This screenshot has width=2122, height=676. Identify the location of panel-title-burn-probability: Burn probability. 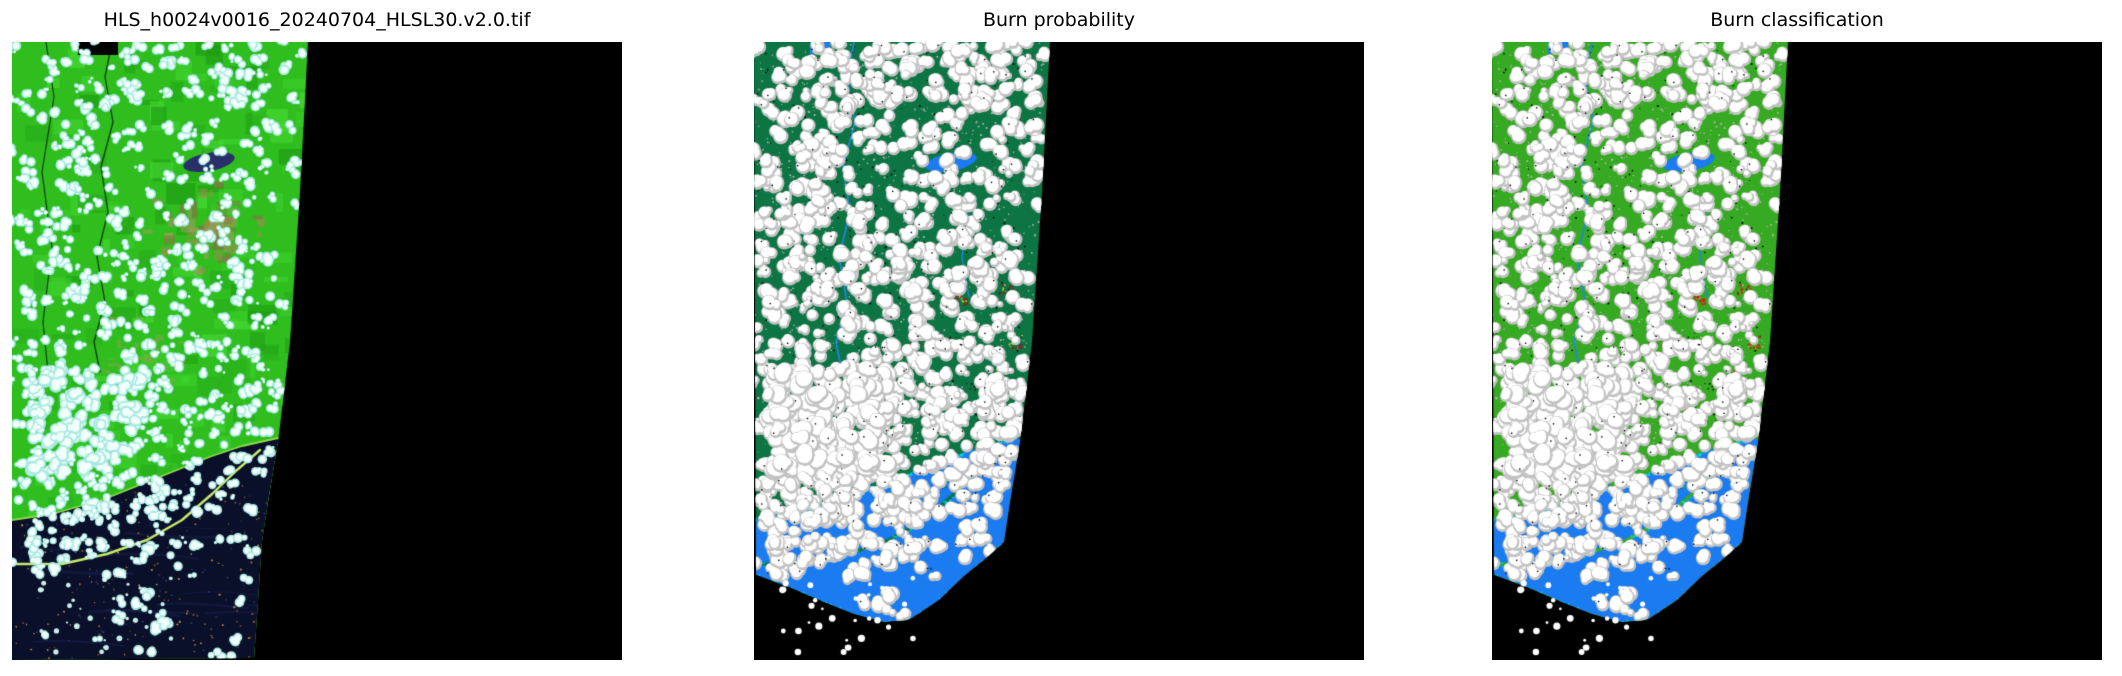
(1058, 20).